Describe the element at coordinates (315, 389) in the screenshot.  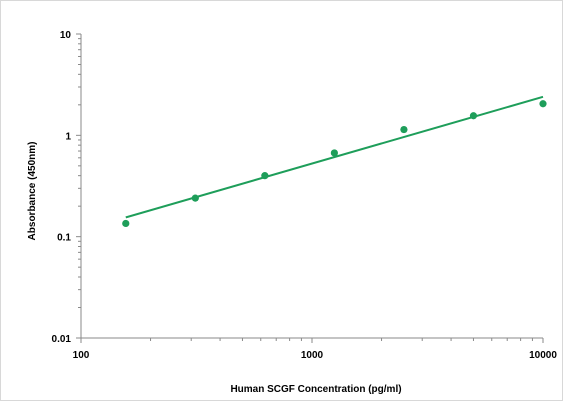
I see `x-axis-label: Human SCGF Concentration (pg/ml)` at that location.